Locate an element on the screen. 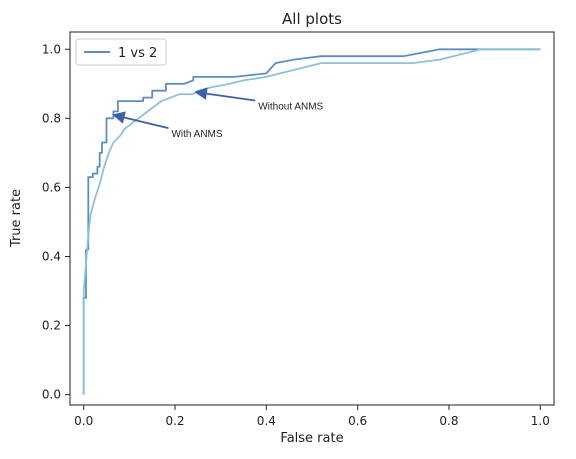 The height and width of the screenshot is (459, 576). annotation-with-anms: With ANMS is located at coordinates (196, 134).